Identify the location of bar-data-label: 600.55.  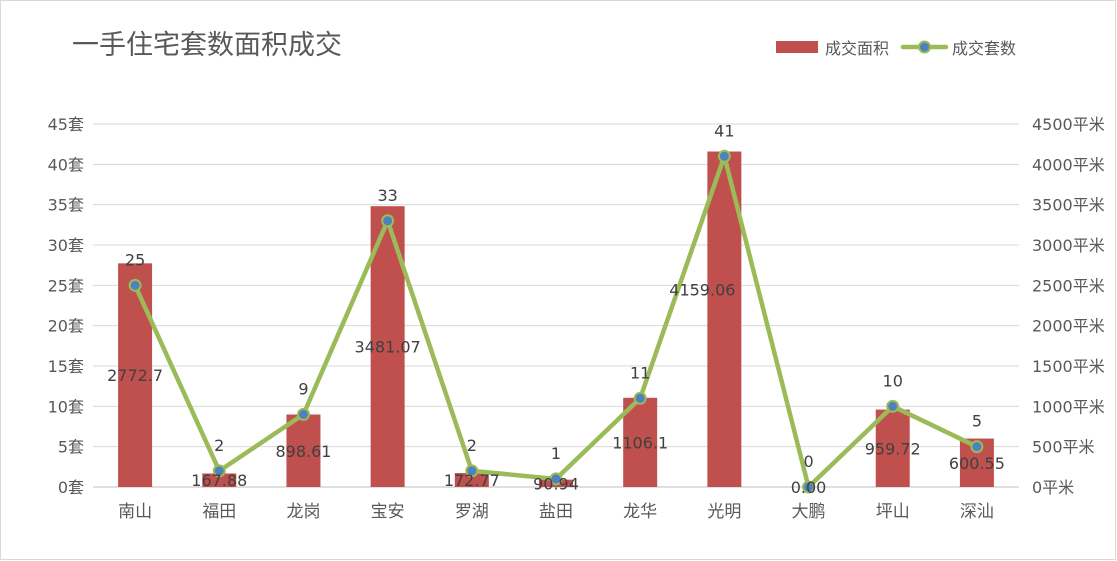
(977, 463).